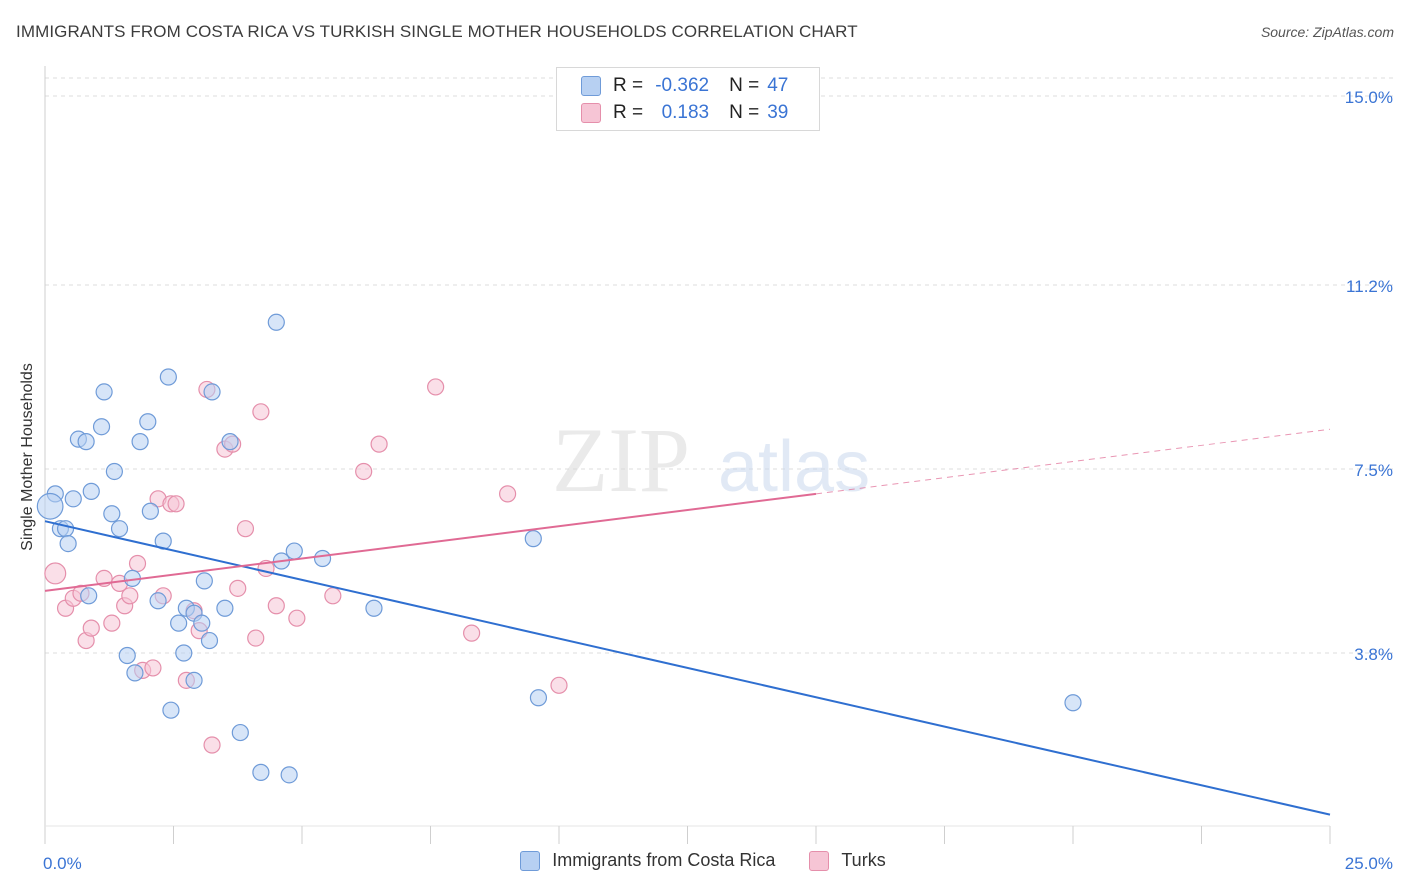 This screenshot has width=1406, height=892. I want to click on legend-r-value: 0.183, so click(685, 112).